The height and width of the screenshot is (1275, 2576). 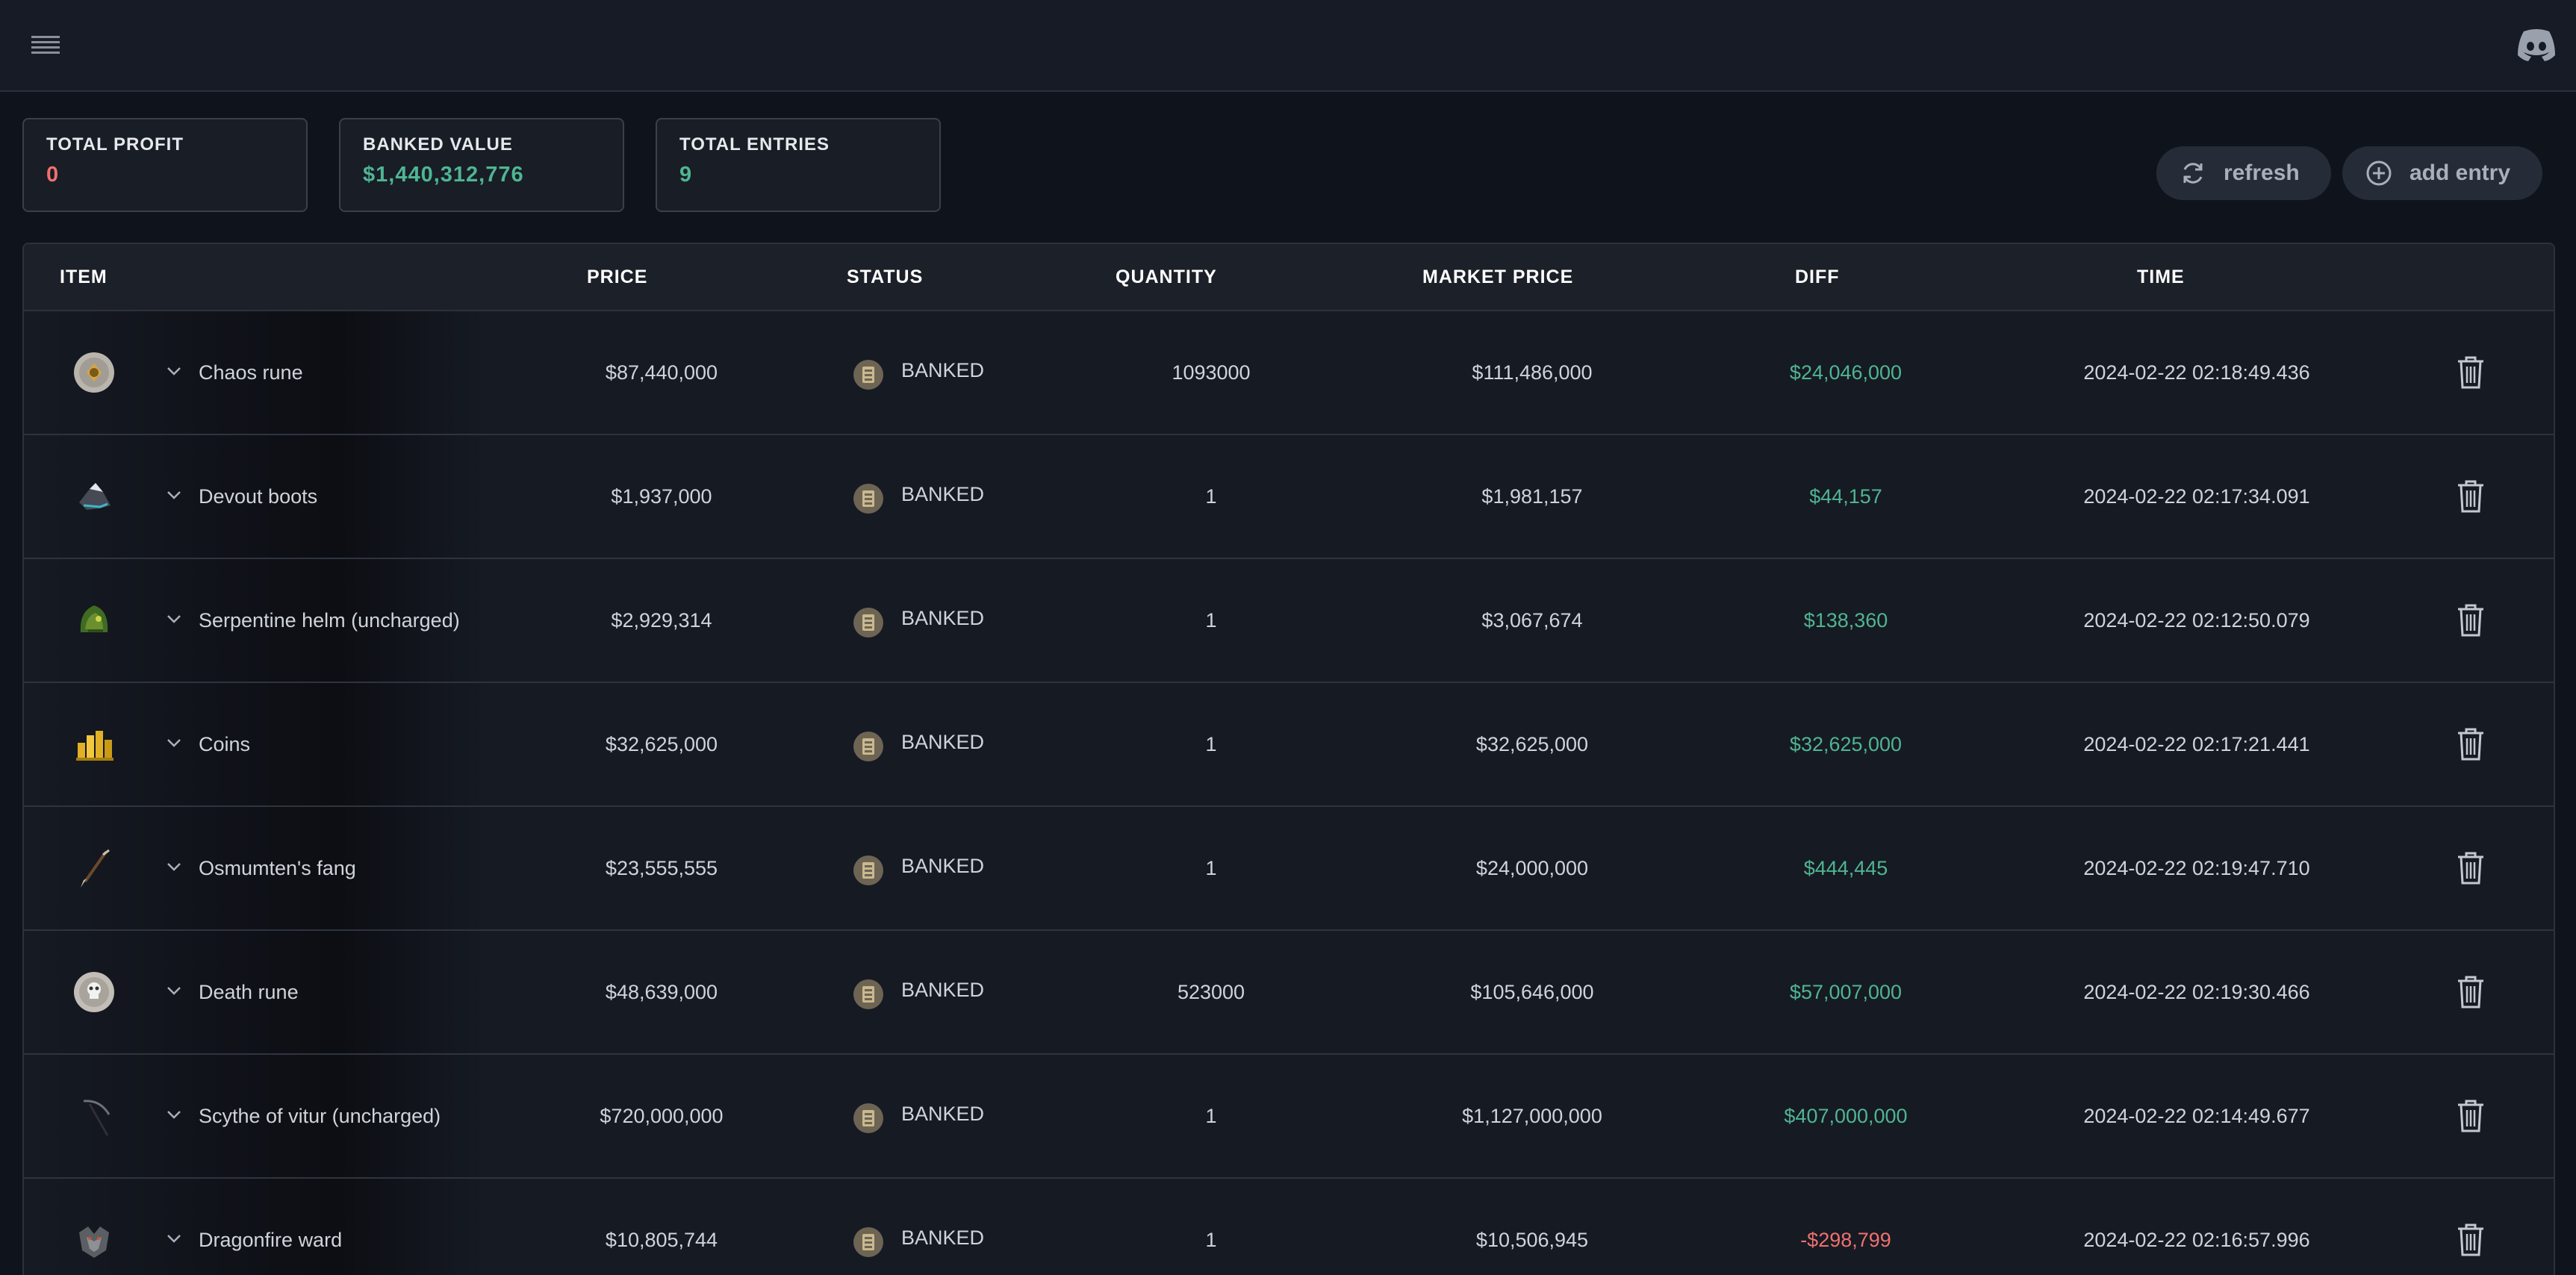 What do you see at coordinates (320, 1116) in the screenshot?
I see `item-name: Scythe of vitur (uncharged)` at bounding box center [320, 1116].